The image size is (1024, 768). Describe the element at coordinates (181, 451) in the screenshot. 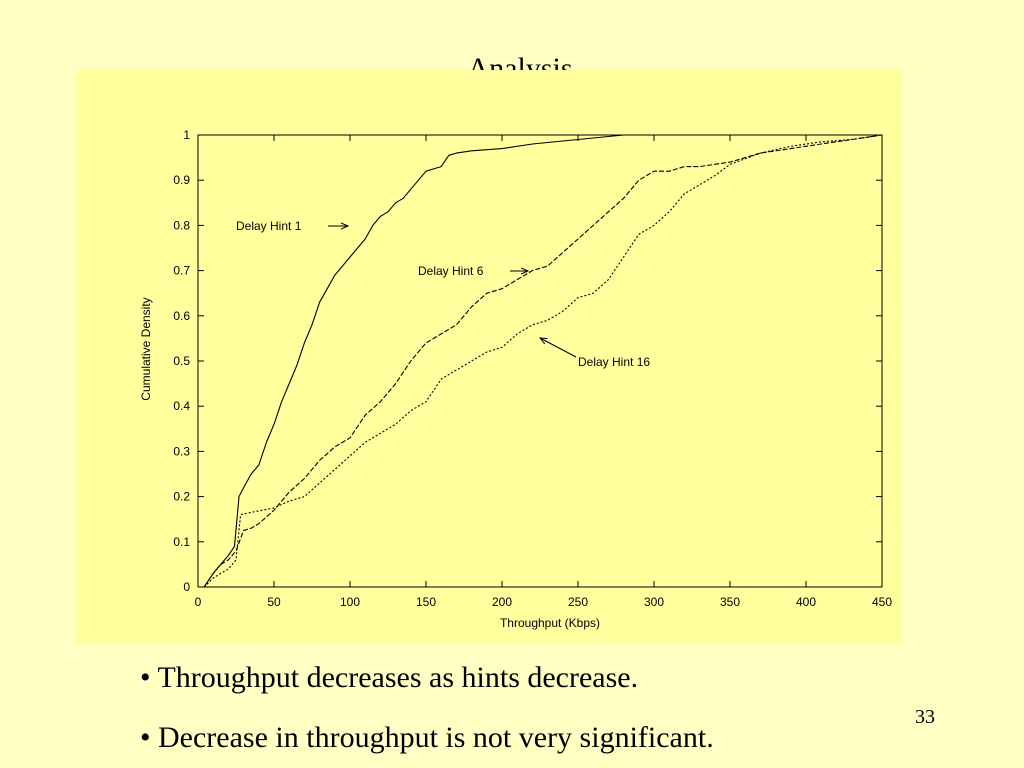

I see `y-tick-label: 0.3` at that location.